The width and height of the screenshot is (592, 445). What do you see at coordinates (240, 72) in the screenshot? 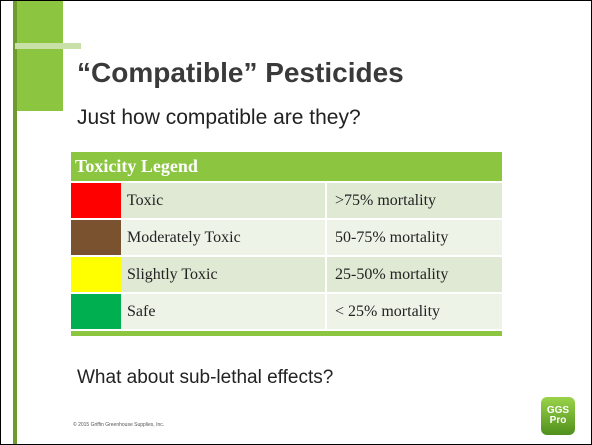
I see `title: “Compatible” Pesticides` at bounding box center [240, 72].